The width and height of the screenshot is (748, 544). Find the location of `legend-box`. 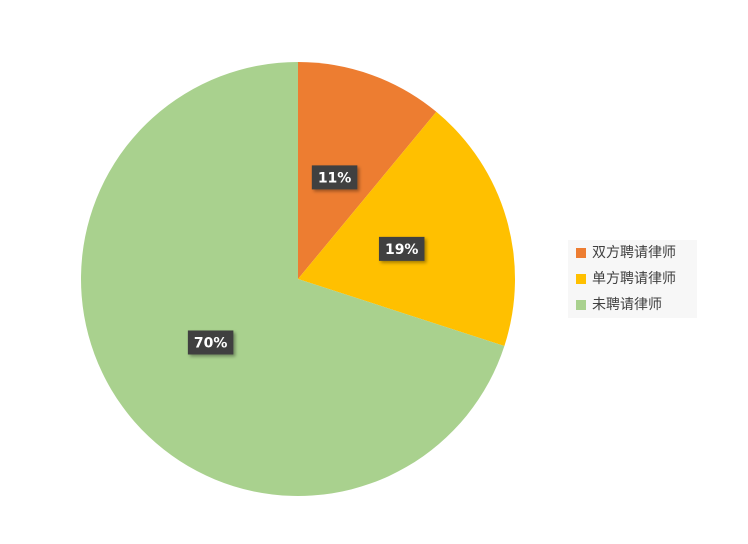

legend-box is located at coordinates (632, 279).